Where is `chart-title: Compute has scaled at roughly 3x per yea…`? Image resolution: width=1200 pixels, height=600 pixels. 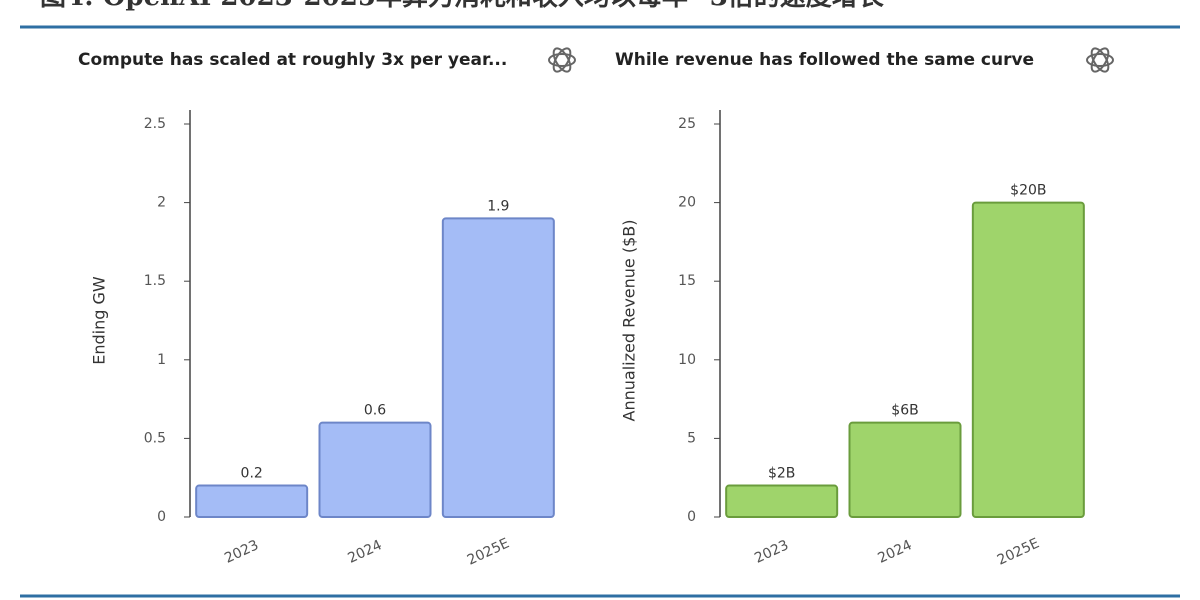
chart-title: Compute has scaled at roughly 3x per yea… is located at coordinates (292, 60).